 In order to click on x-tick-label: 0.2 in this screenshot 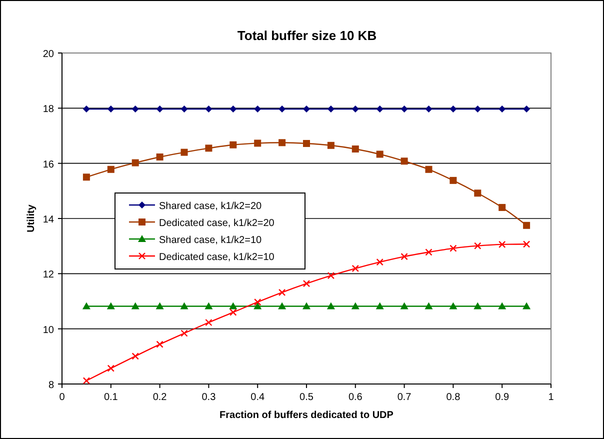, I will do `click(160, 397)`.